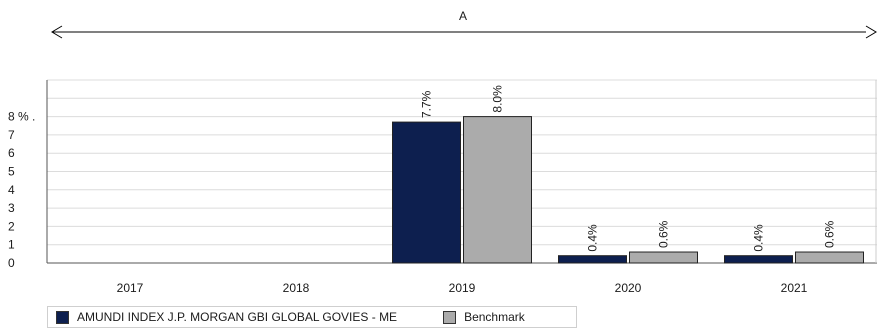 The image size is (877, 329). What do you see at coordinates (830, 234) in the screenshot?
I see `bar-label-benchmark-2021: 0.6%` at bounding box center [830, 234].